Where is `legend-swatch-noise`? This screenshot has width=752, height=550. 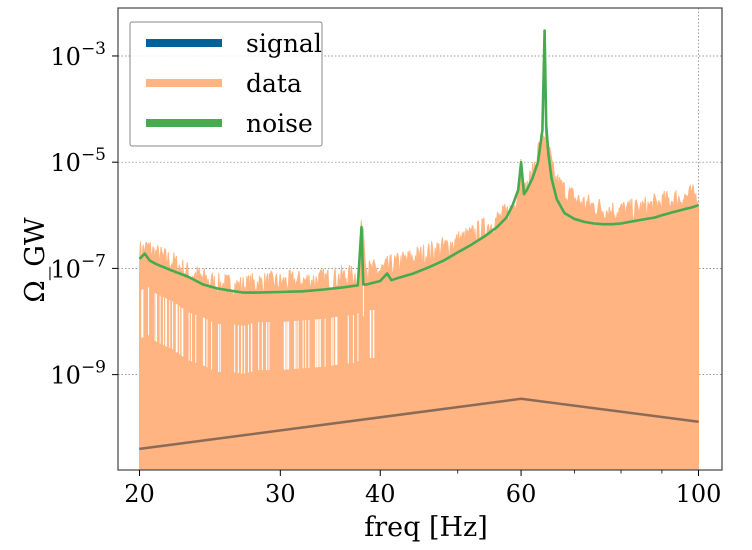
legend-swatch-noise is located at coordinates (184, 123).